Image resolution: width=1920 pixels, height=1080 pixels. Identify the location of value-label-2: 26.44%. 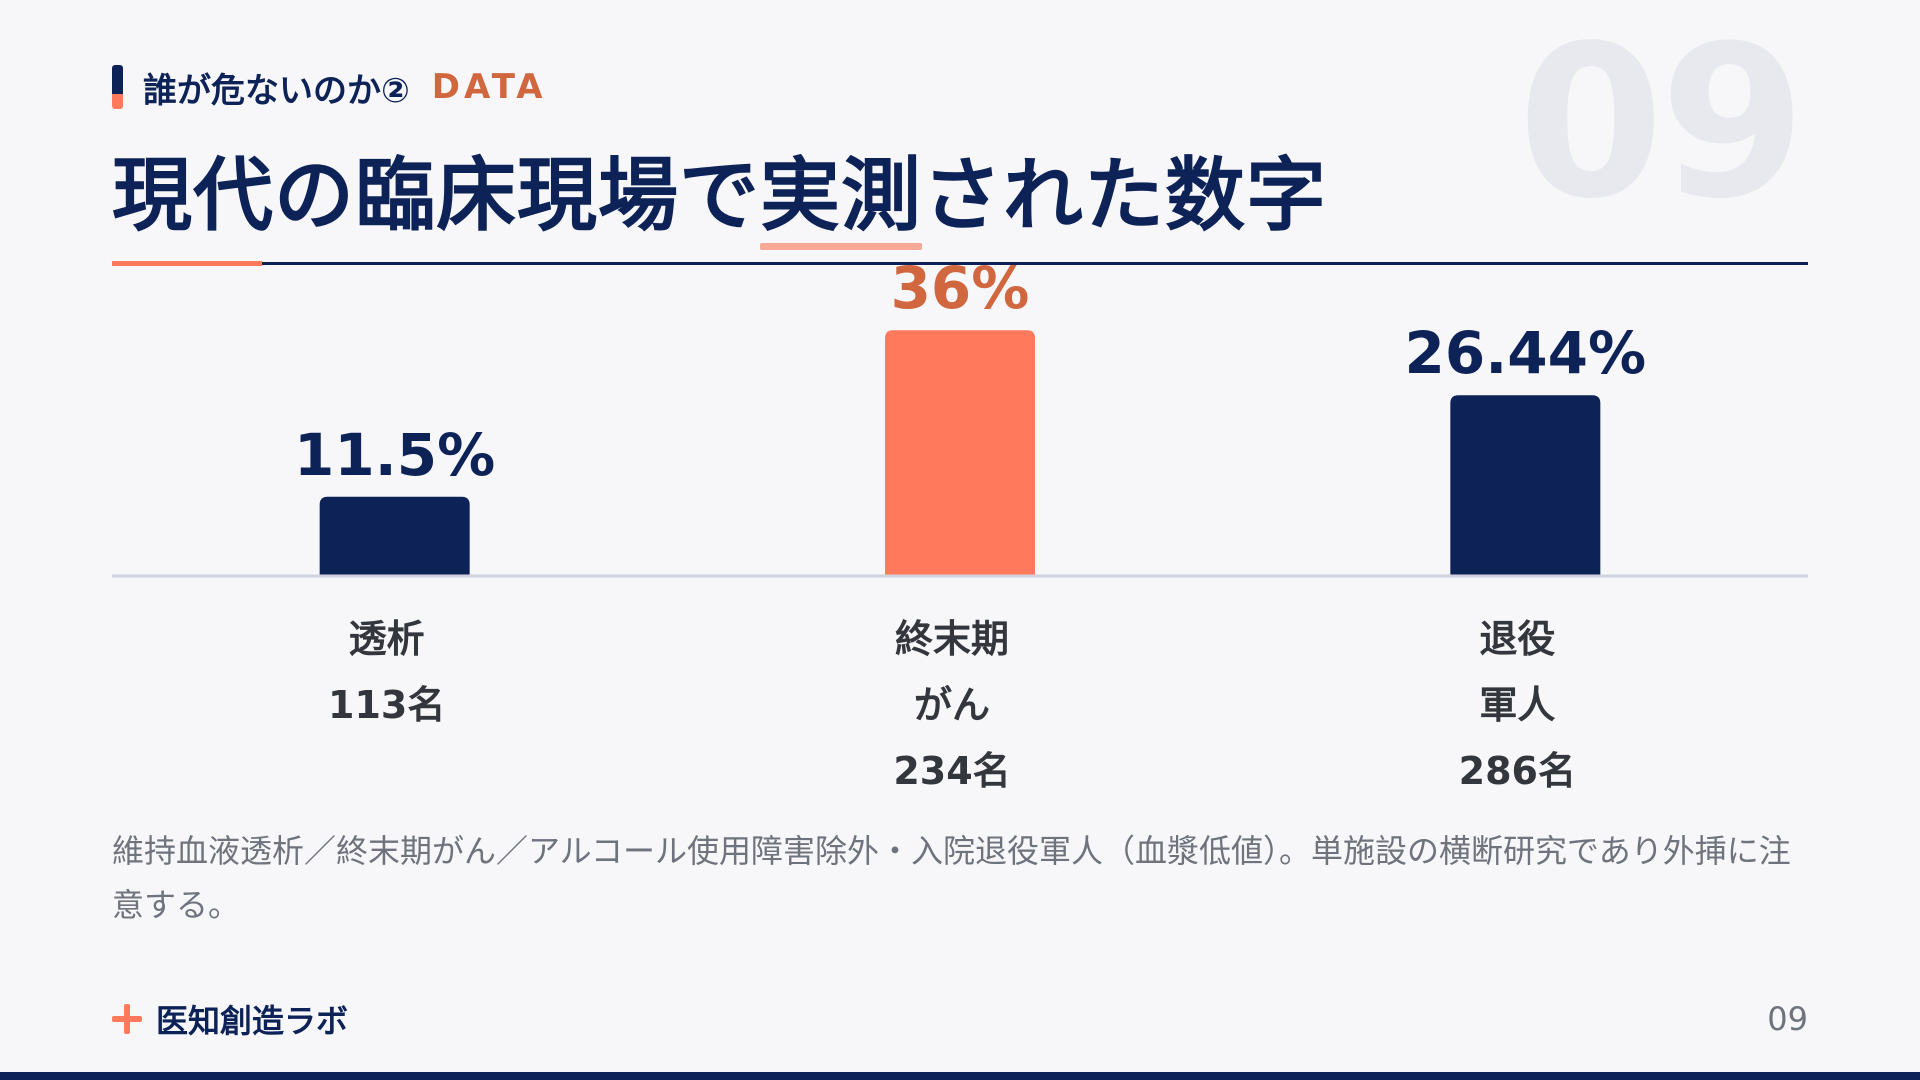
(1526, 353).